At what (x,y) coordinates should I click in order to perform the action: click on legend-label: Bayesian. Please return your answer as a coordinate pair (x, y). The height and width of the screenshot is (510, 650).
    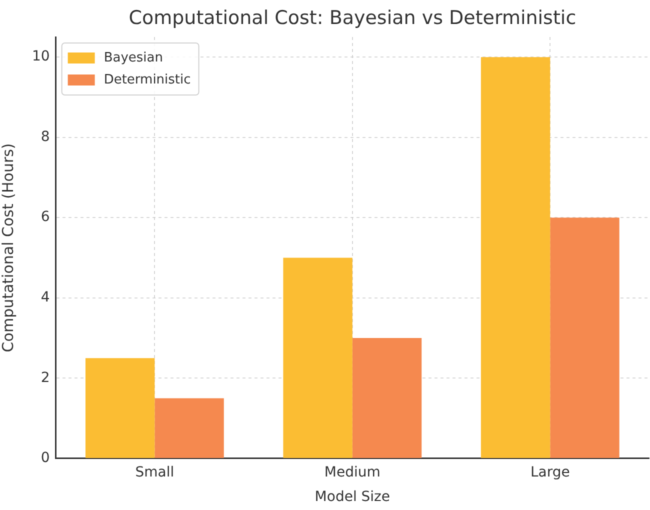
    Looking at the image, I should click on (133, 58).